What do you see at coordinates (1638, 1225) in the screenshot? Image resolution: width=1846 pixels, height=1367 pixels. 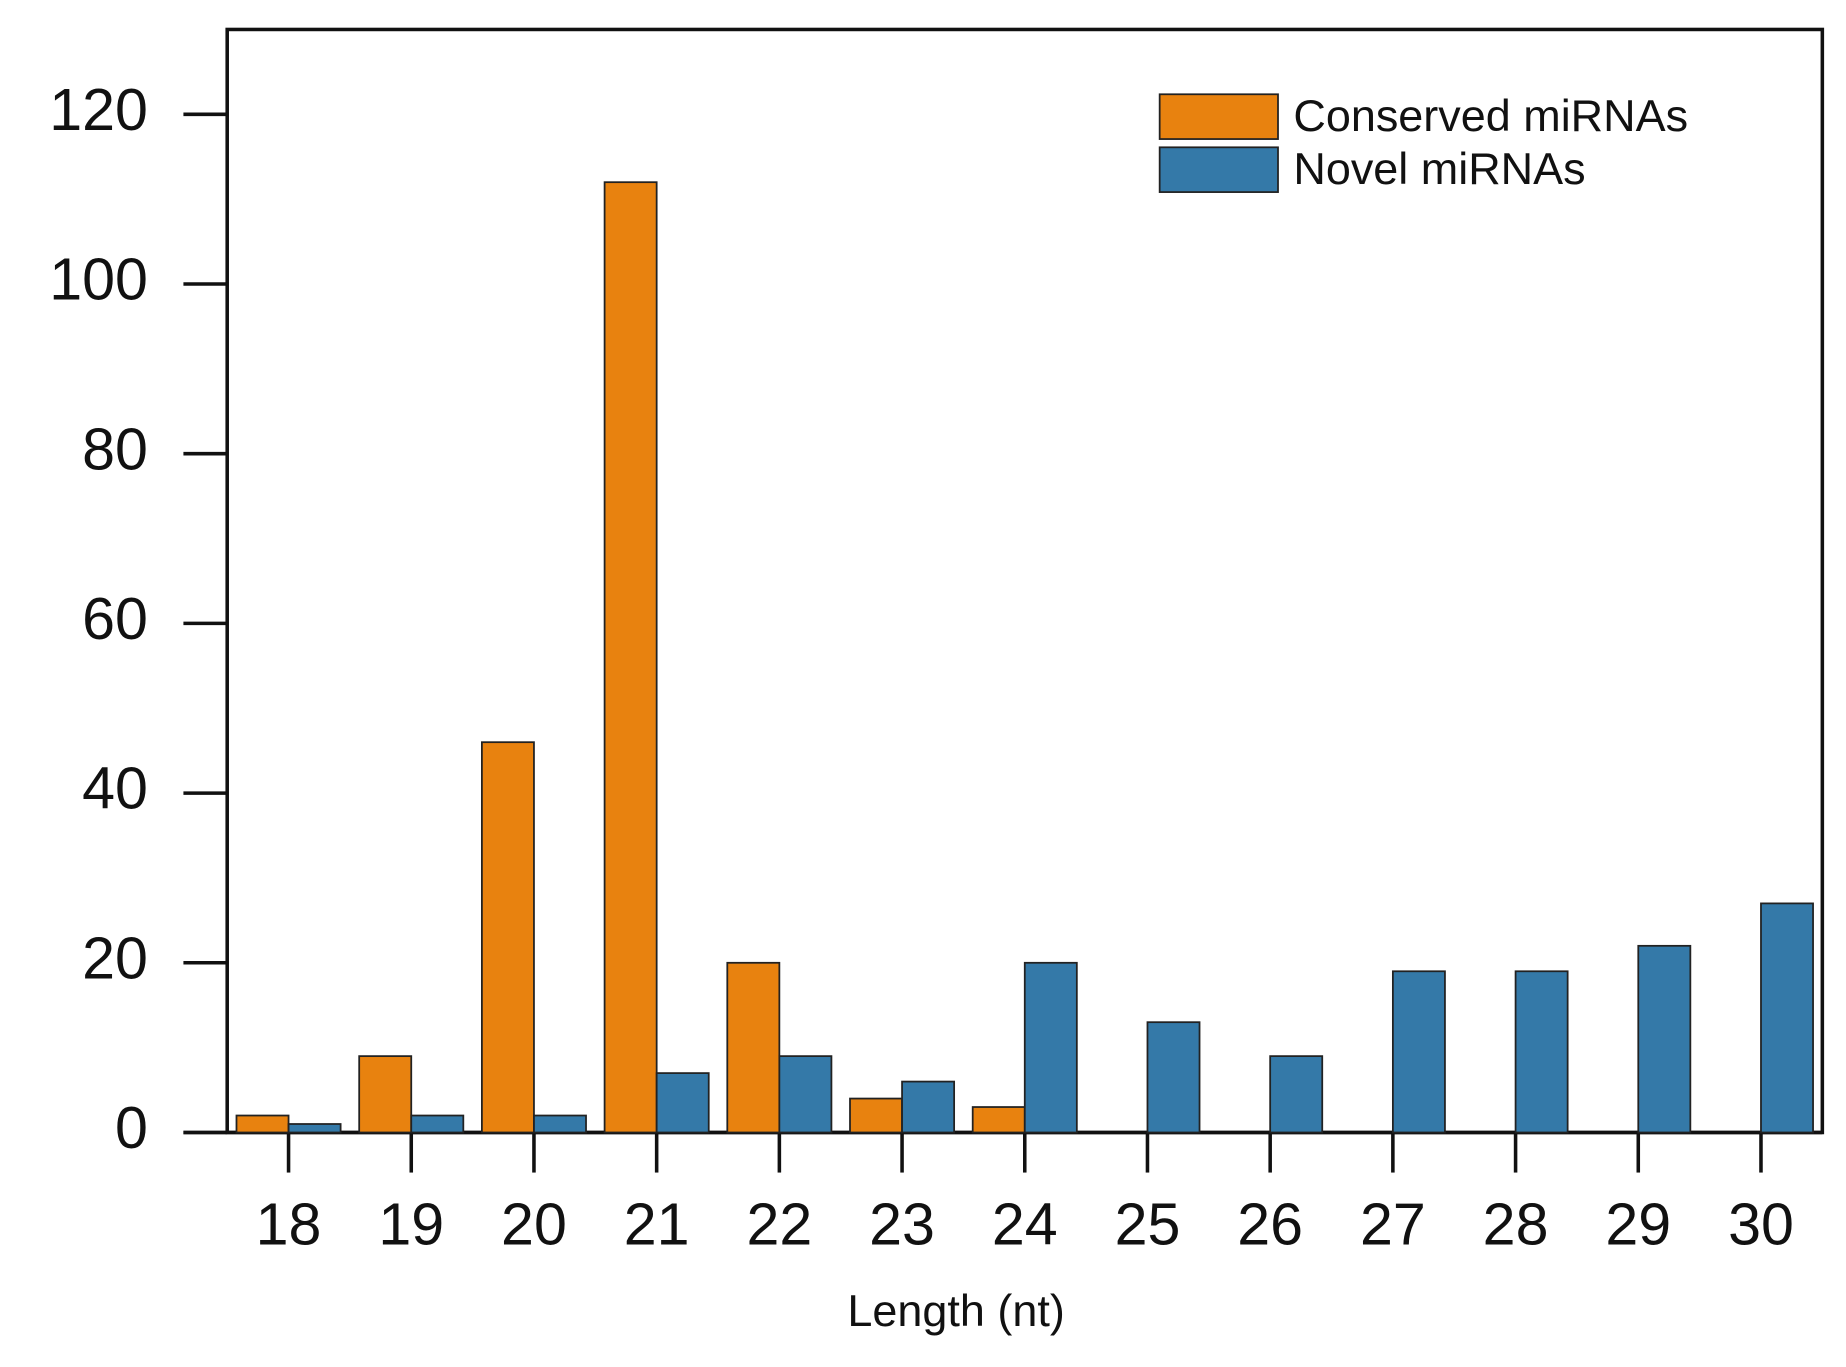 I see `x-tick-label: 29` at bounding box center [1638, 1225].